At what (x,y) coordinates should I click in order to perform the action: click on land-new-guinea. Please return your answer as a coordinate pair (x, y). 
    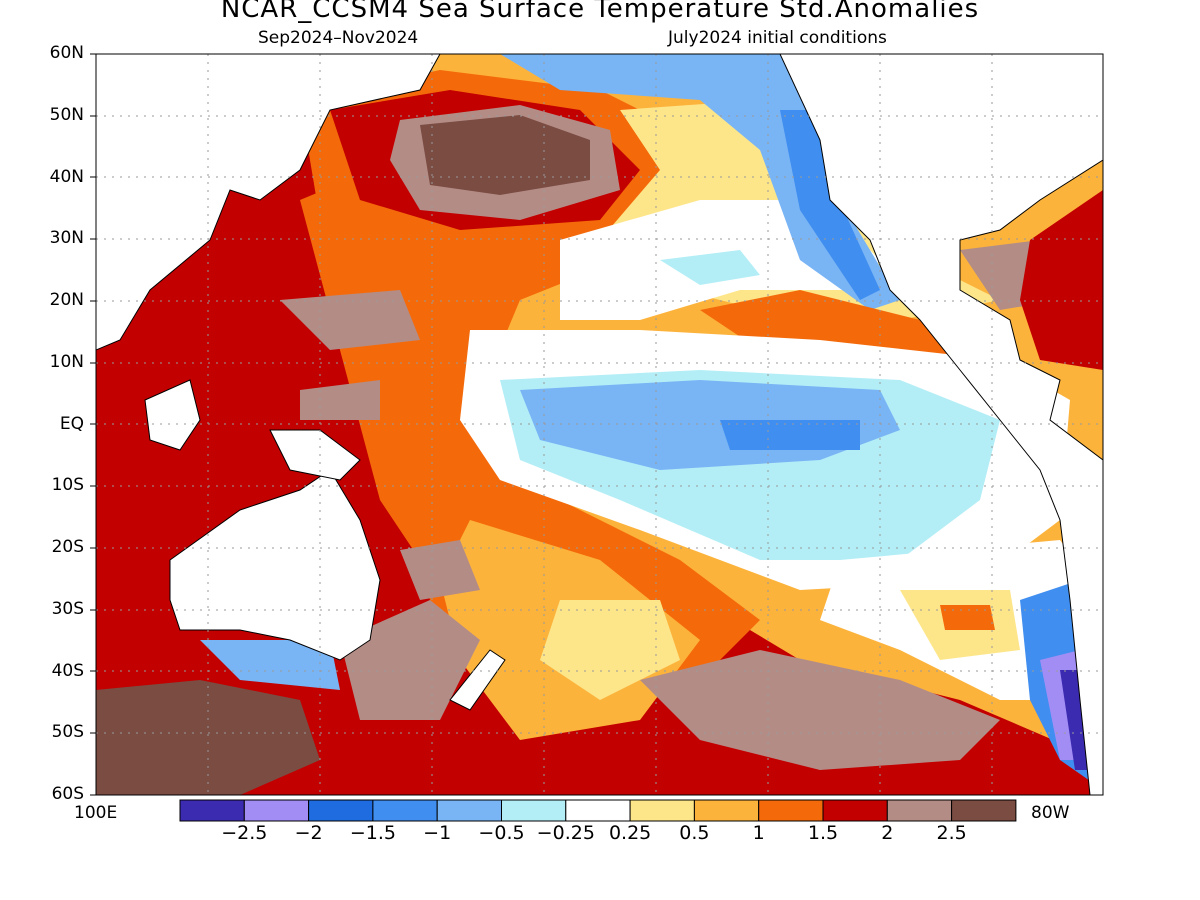
    Looking at the image, I should click on (315, 455).